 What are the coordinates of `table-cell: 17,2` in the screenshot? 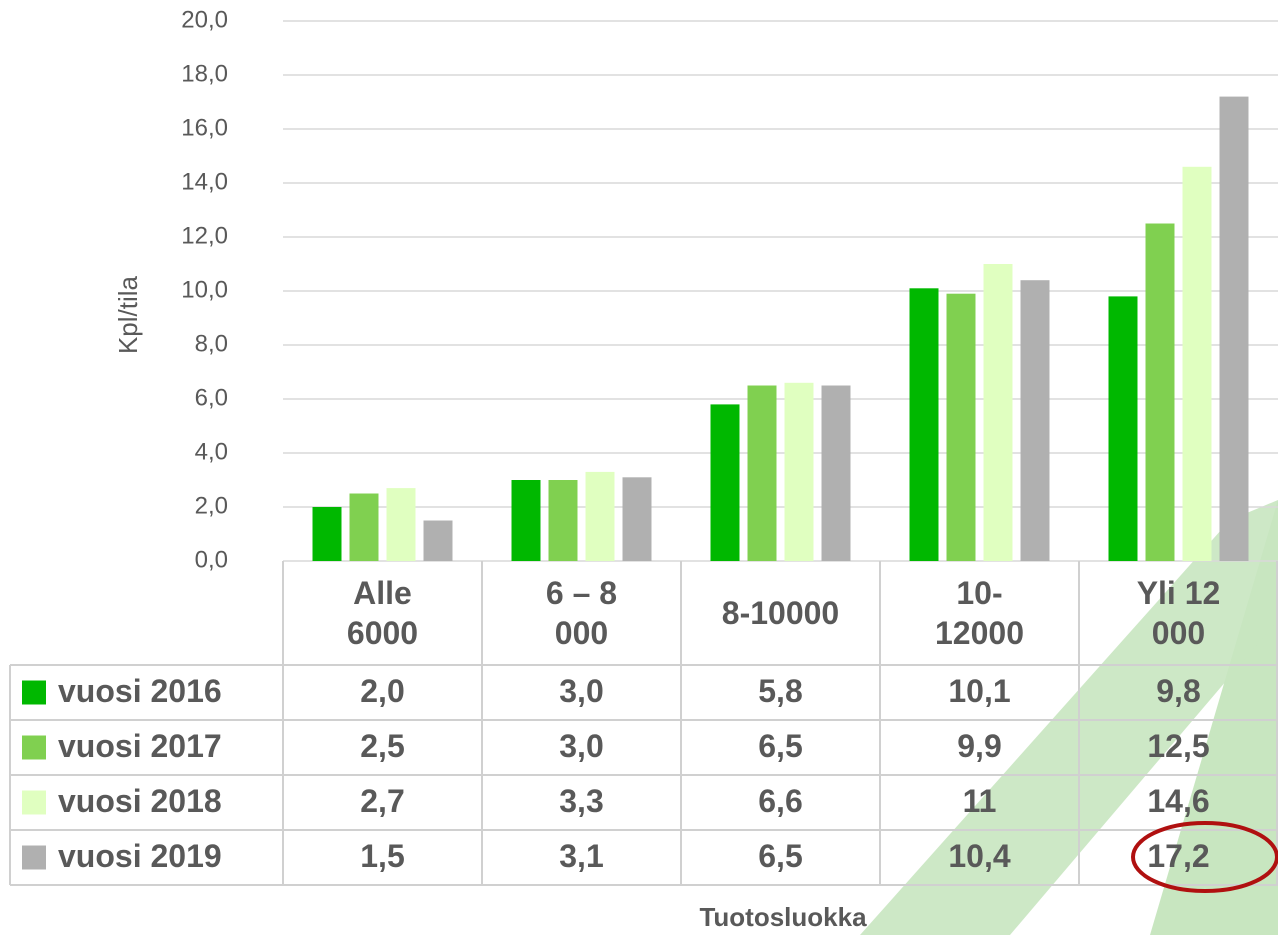 It's located at (1178, 856).